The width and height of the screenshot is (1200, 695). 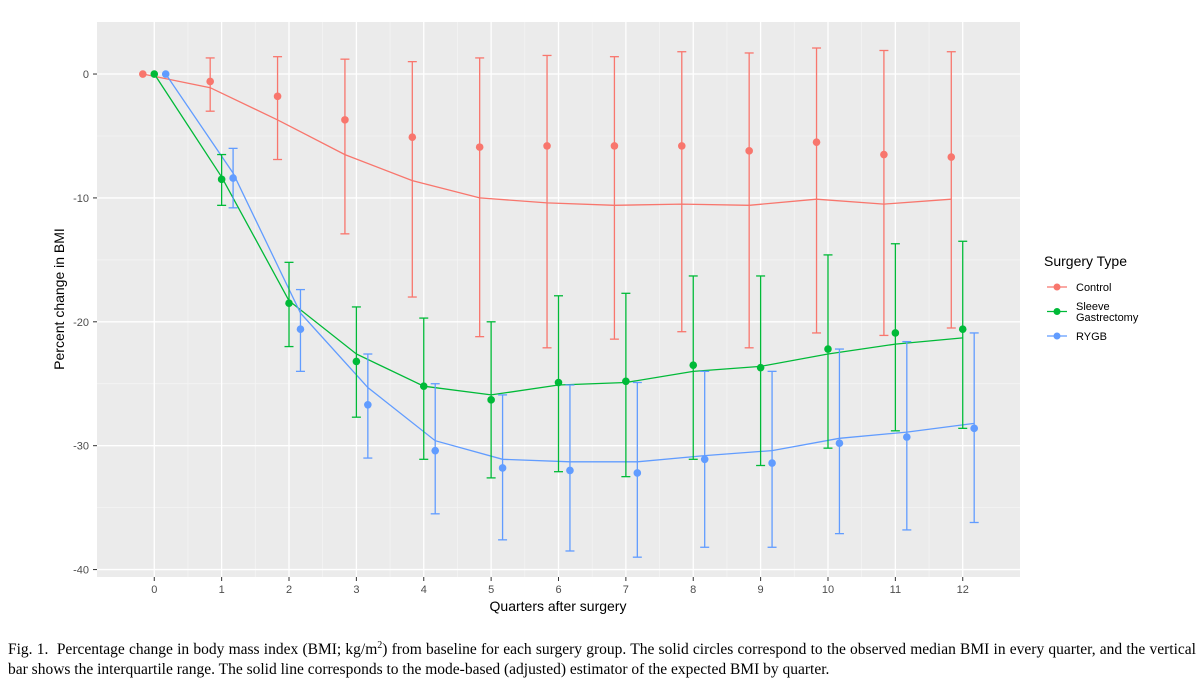 What do you see at coordinates (356, 590) in the screenshot?
I see `x-tick-label: 3` at bounding box center [356, 590].